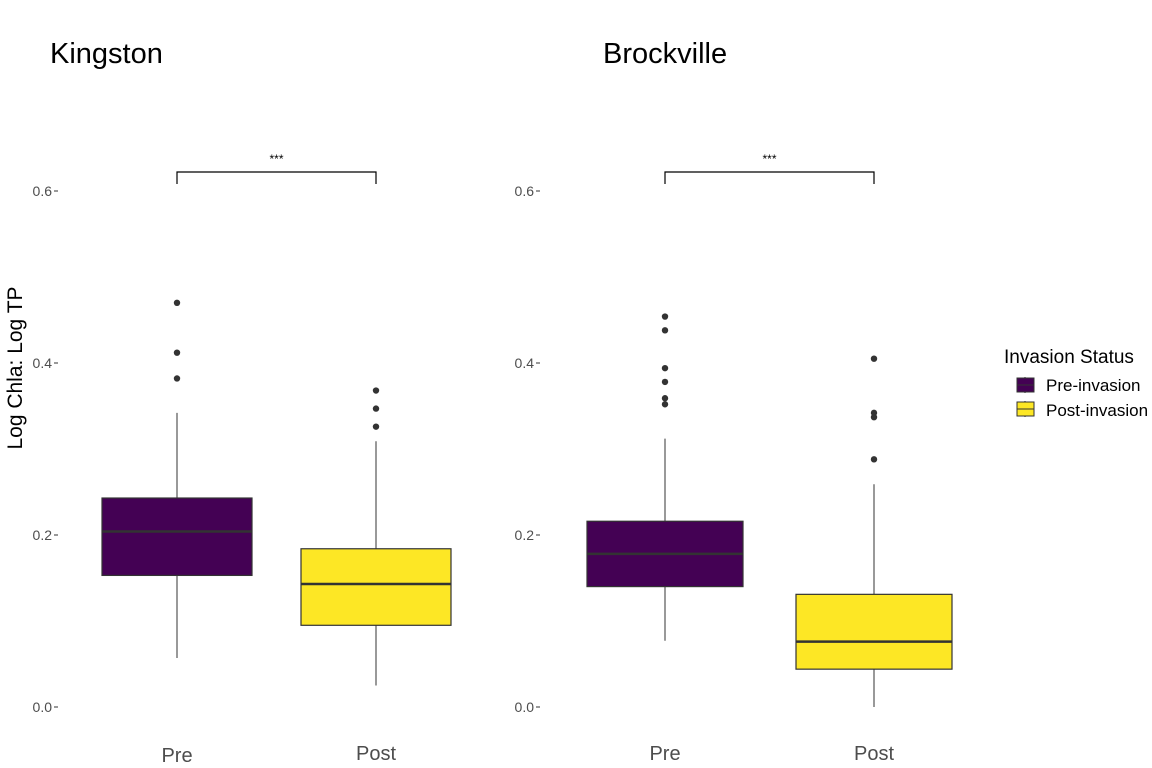 This screenshot has height=768, width=1152. I want to click on x-axis-kingston: Pre Post, so click(278, 755).